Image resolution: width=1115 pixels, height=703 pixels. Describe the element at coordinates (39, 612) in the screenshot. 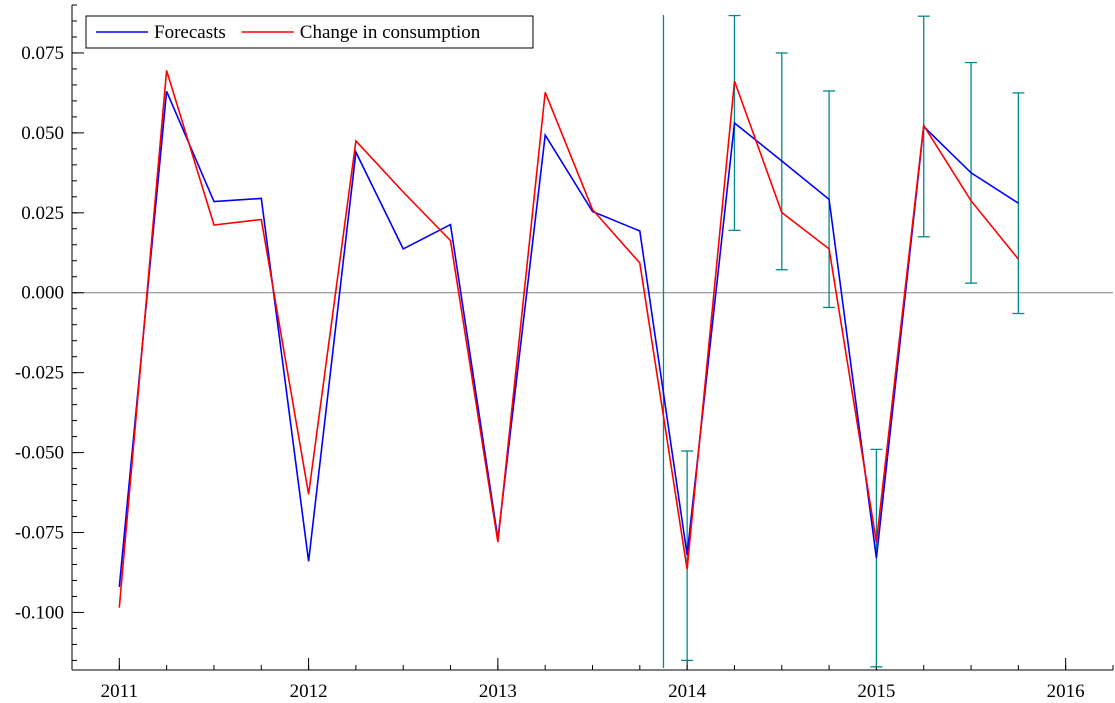

I see `y-tick-label: -0.100` at that location.